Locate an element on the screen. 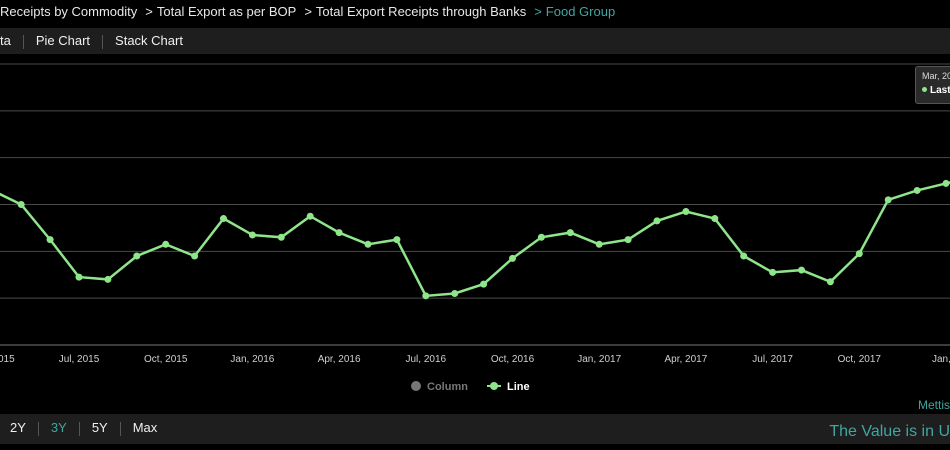 The image size is (950, 450). x-tick-label: Jan, 2017 is located at coordinates (599, 359).